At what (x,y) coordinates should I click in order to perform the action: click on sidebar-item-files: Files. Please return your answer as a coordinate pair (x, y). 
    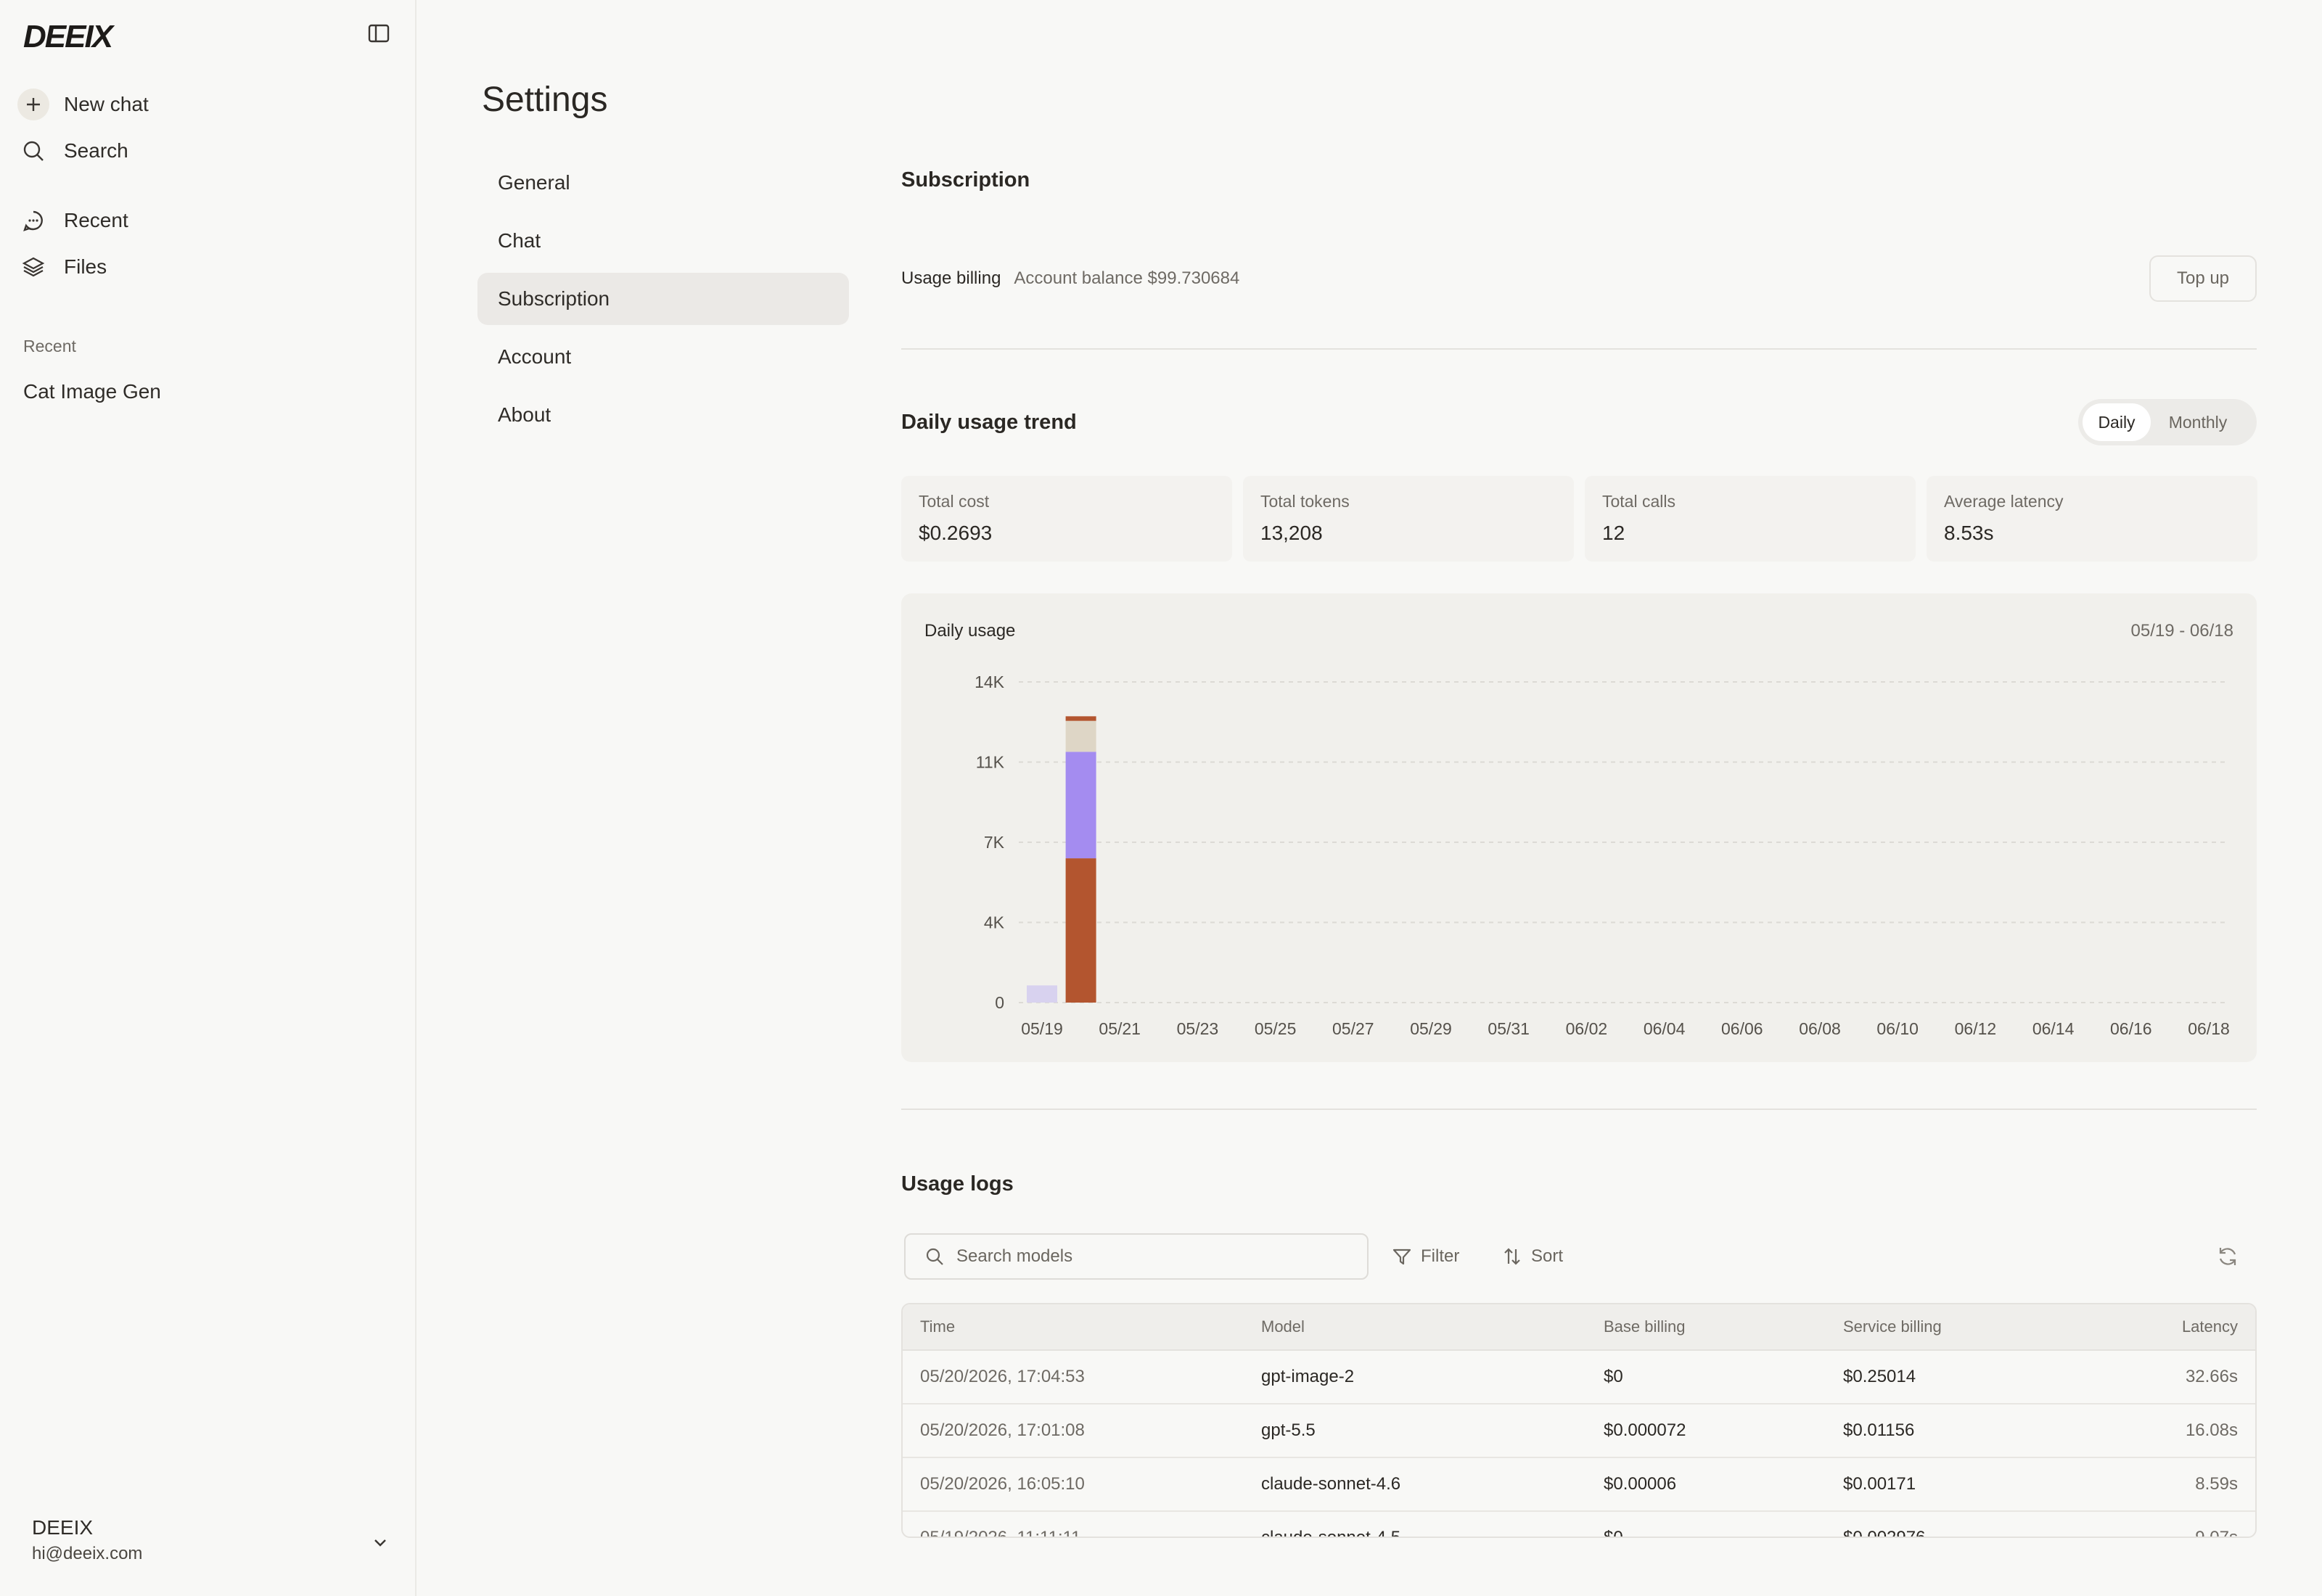
    Looking at the image, I should click on (62, 267).